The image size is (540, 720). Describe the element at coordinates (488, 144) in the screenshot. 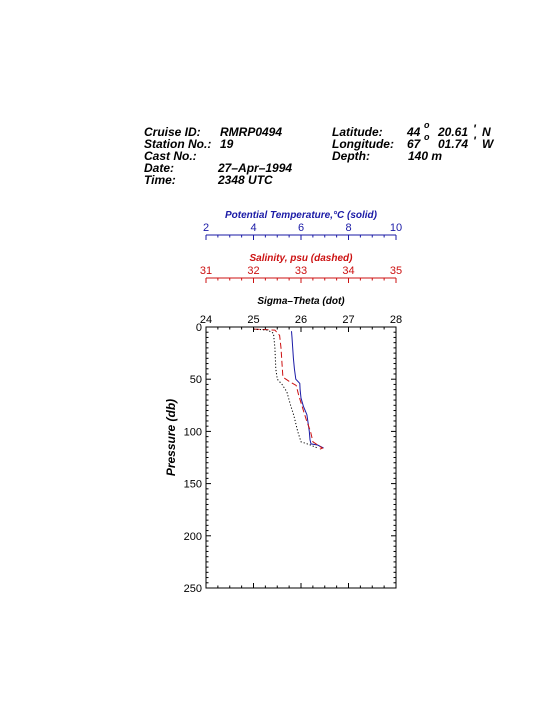

I see `longitude-hemisphere: W` at that location.